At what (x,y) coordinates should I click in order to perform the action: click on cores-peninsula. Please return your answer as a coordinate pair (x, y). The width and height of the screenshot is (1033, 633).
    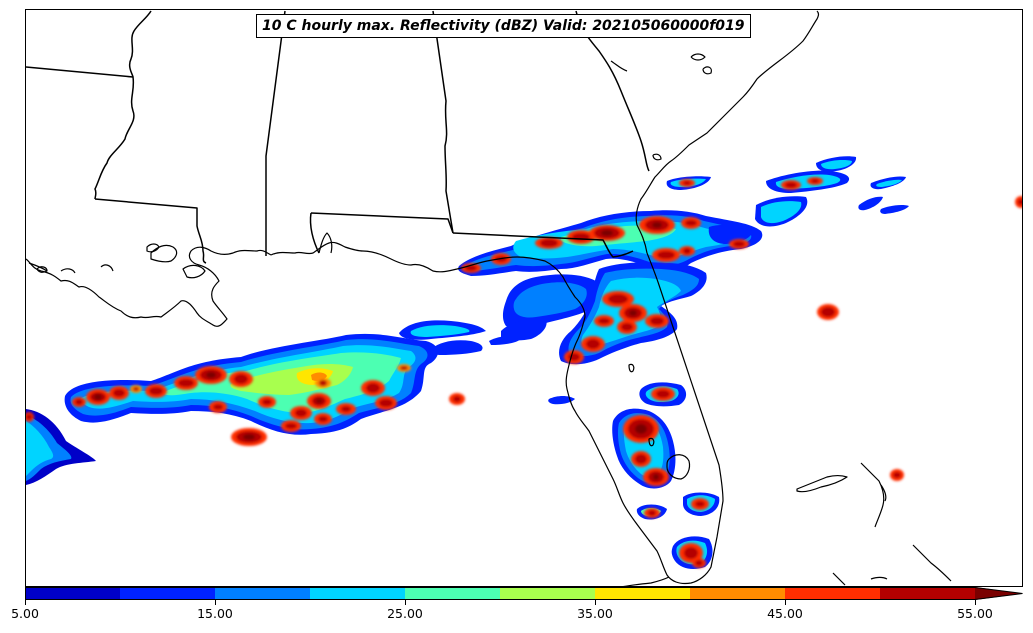
    Looking at the image, I should click on (636, 429).